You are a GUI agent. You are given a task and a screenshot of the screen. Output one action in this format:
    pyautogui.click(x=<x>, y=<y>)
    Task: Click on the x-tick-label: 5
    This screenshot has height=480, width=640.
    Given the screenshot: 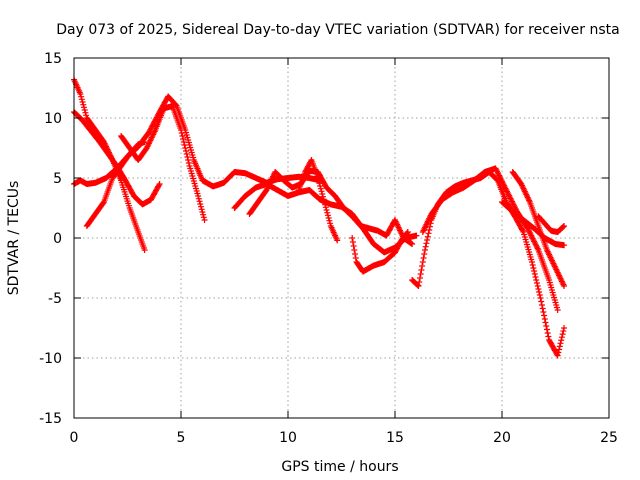 What is the action you would take?
    pyautogui.click(x=181, y=438)
    